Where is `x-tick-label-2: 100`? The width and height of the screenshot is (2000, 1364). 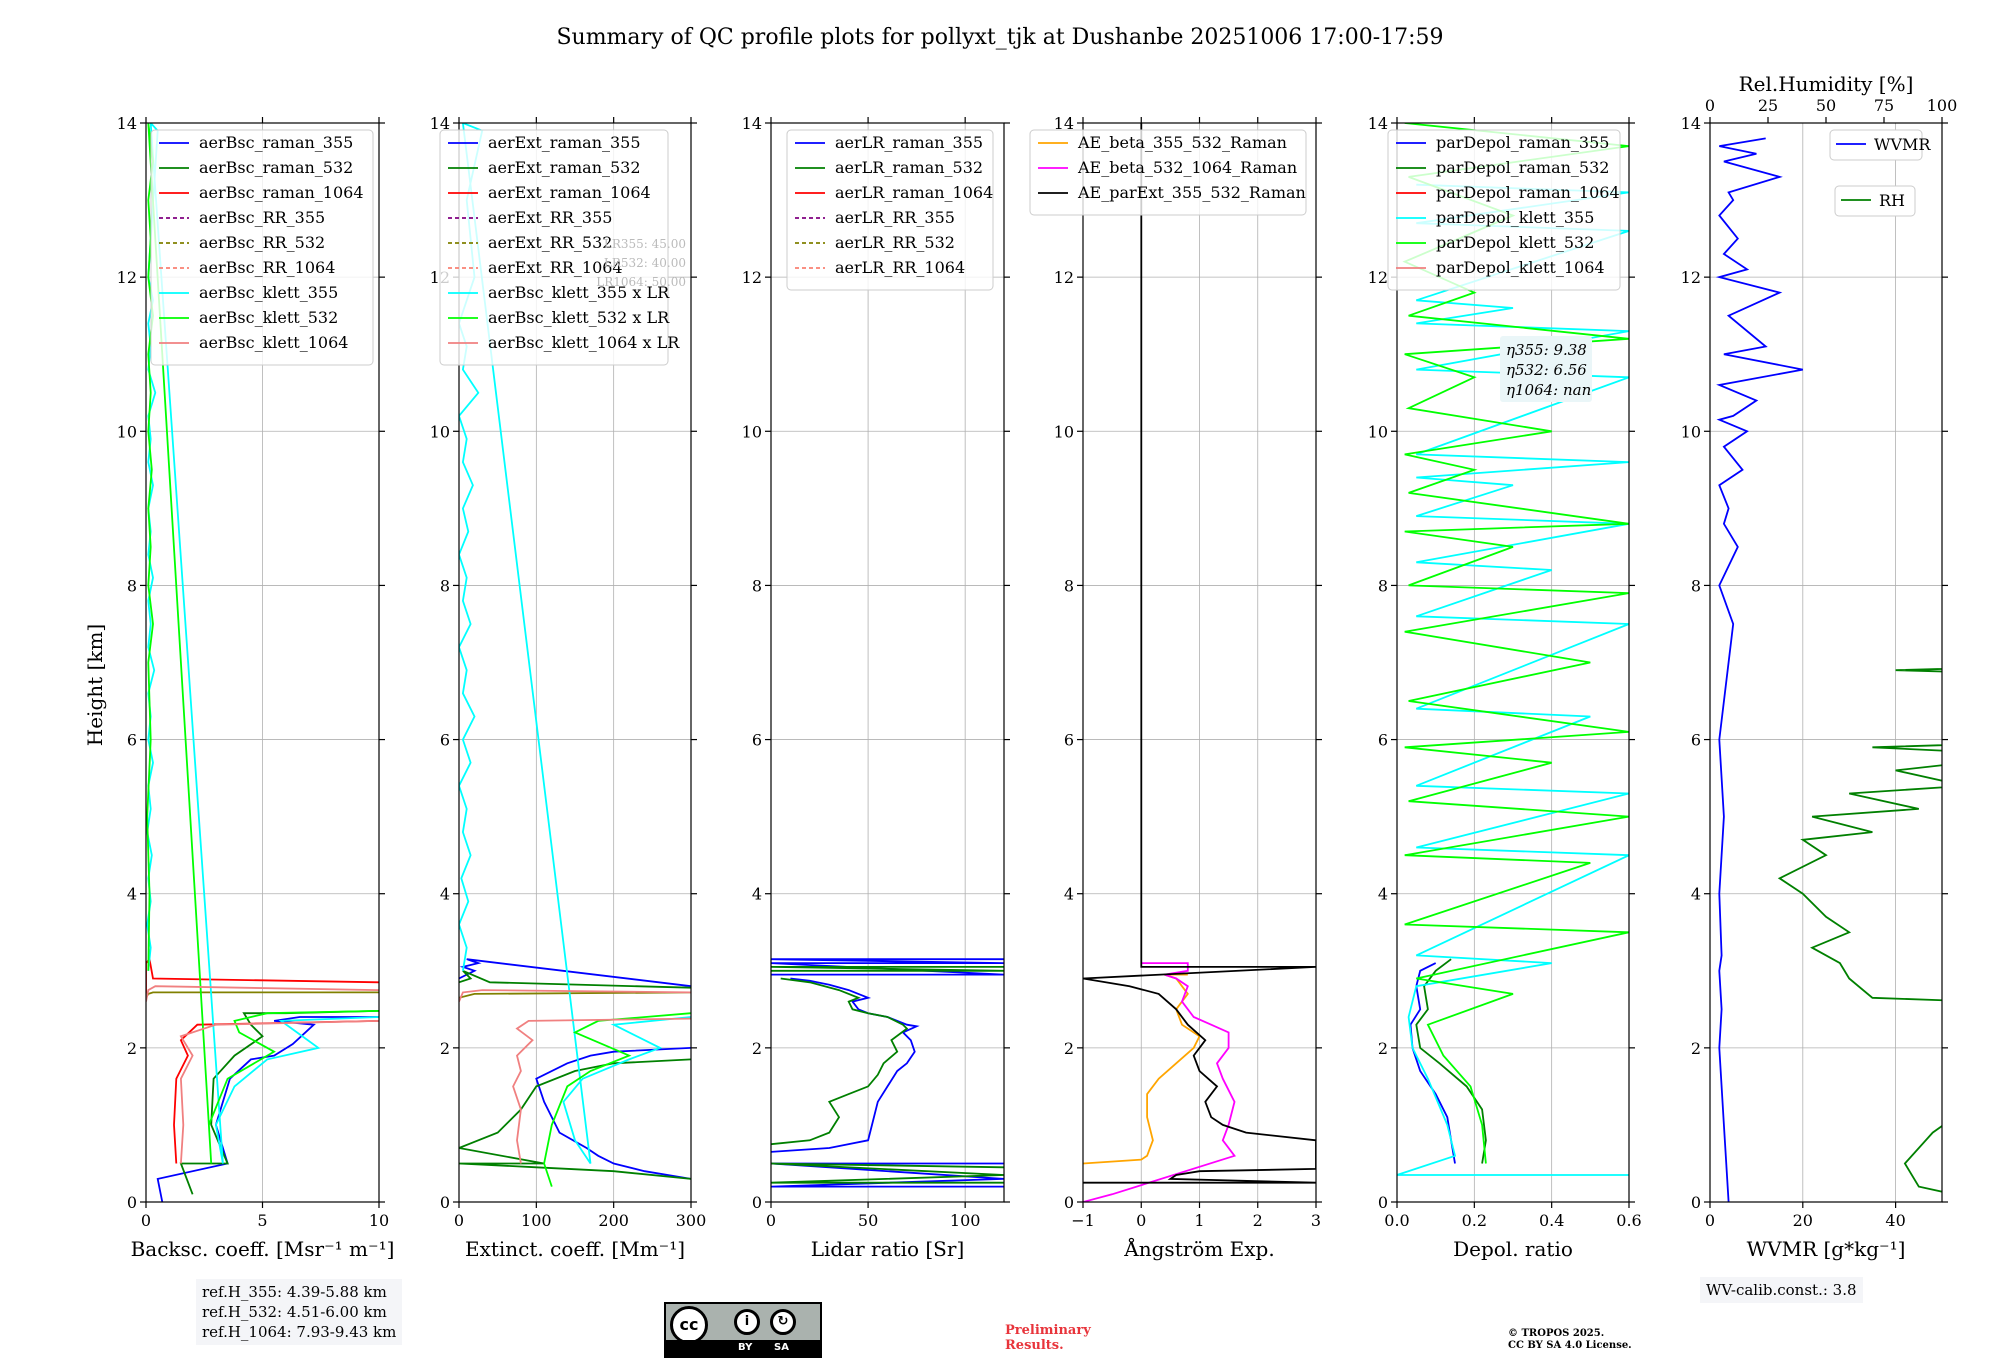
x-tick-label-2: 100 is located at coordinates (965, 1220).